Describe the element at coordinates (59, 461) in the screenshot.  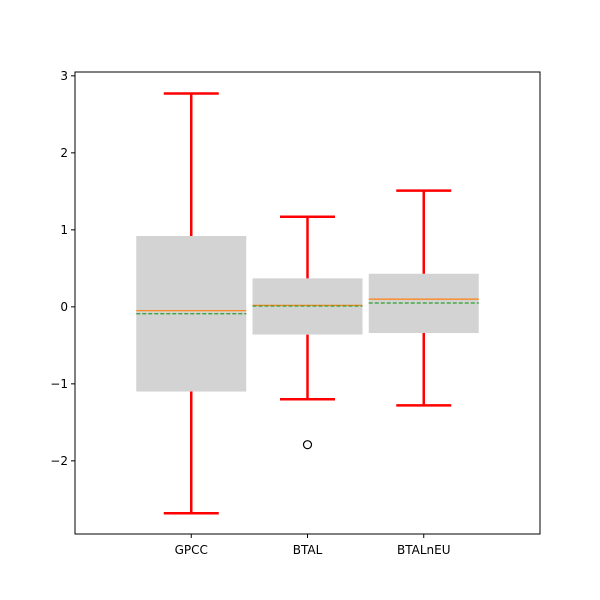
I see `y-tick-label: −2` at that location.